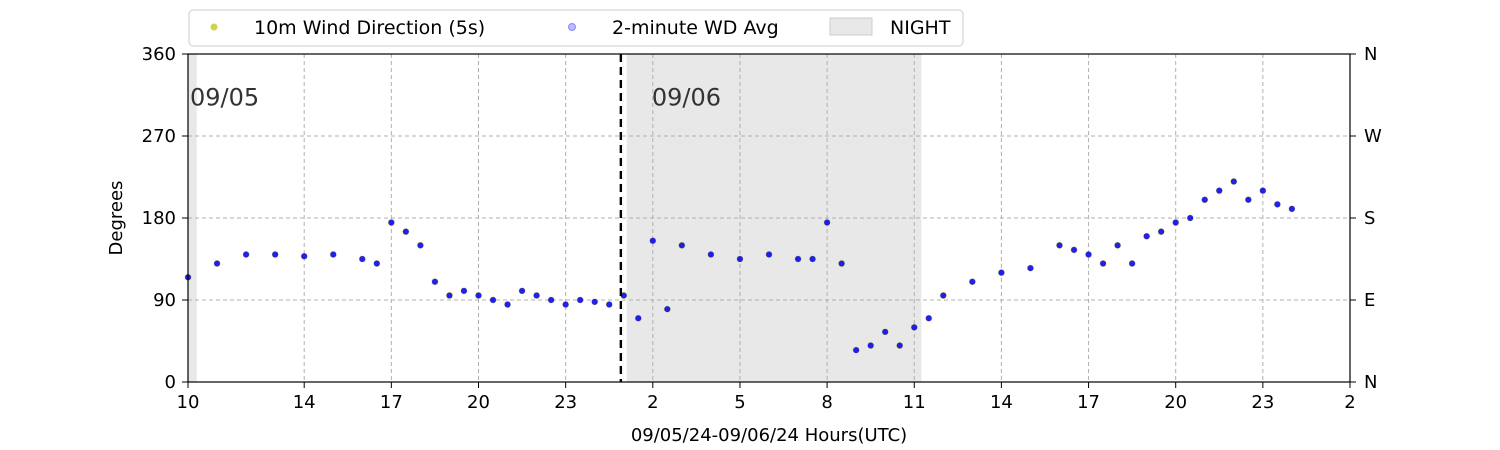 This screenshot has width=1500, height=450. I want to click on date-annotation-1: 09/06, so click(686, 97).